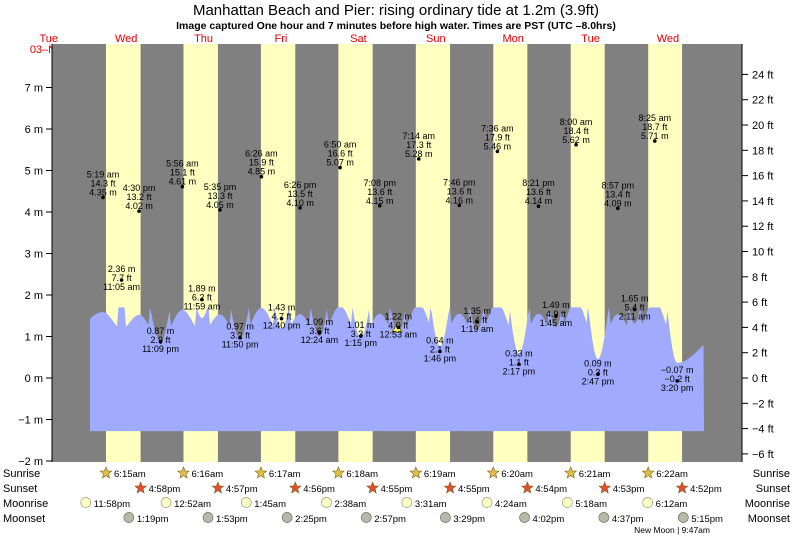 The width and height of the screenshot is (793, 537). I want to click on tide-time-label: 2:11 am, so click(635, 317).